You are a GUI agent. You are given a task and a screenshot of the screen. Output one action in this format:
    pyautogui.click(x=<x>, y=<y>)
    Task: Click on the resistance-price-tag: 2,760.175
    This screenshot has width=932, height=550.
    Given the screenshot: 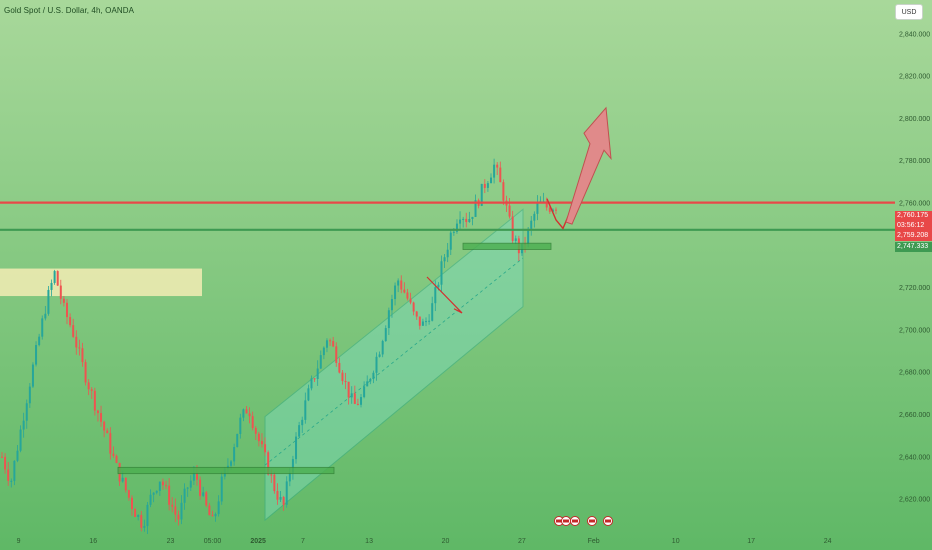 What is the action you would take?
    pyautogui.click(x=913, y=216)
    